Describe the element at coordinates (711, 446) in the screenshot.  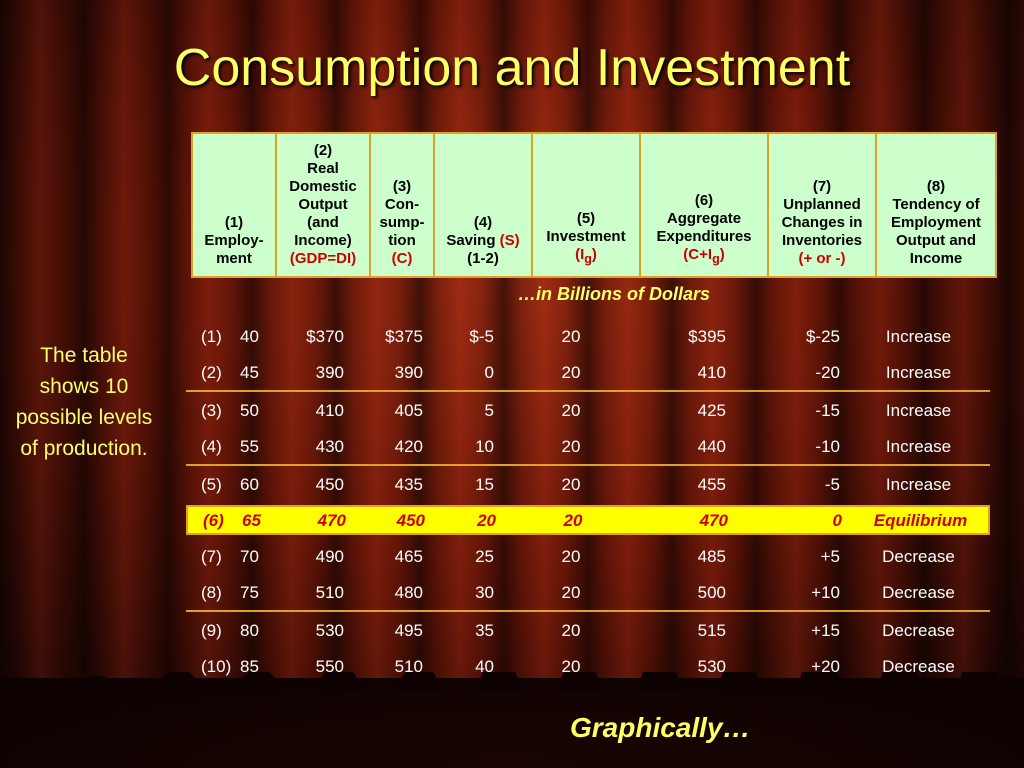
I see `cell-aggregate-expenditures: 440` at that location.